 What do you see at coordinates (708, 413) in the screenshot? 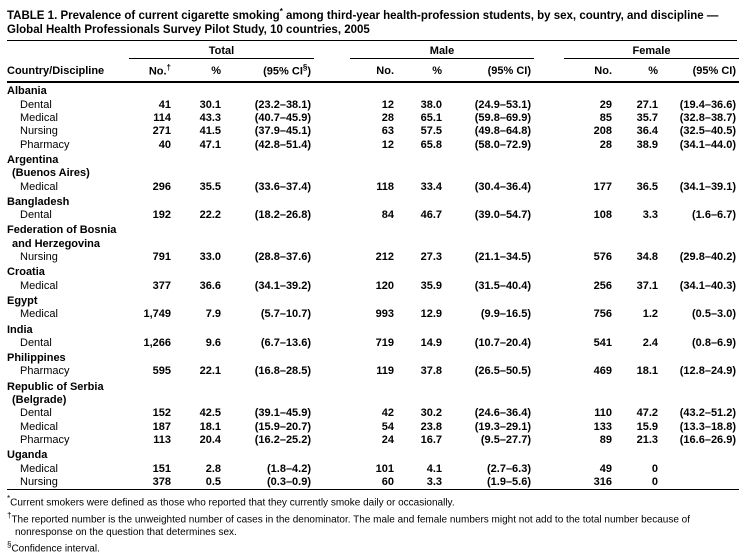
I see `cell-ci: (43.2–51.2)` at bounding box center [708, 413].